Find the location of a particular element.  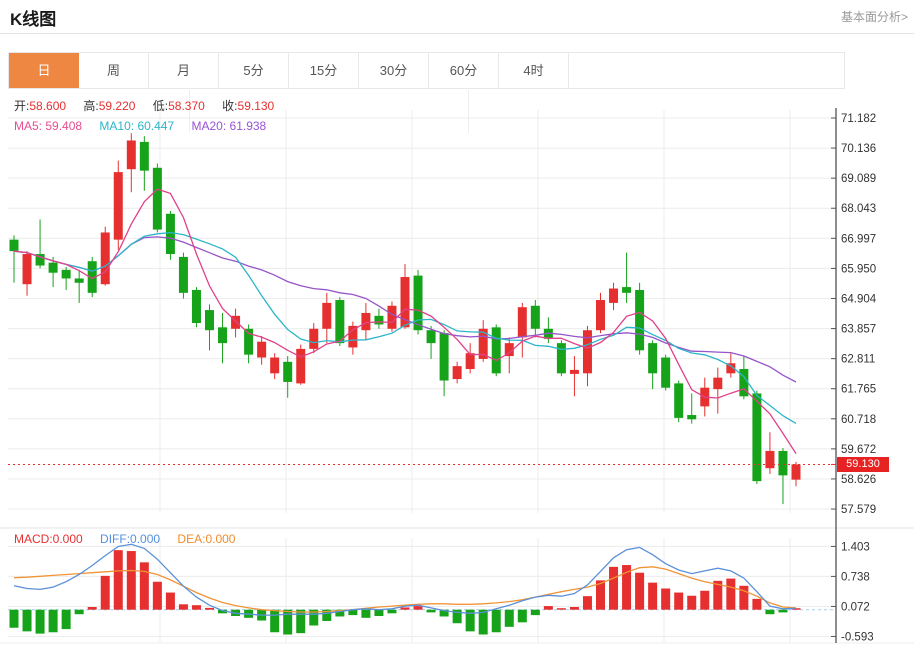

open-readout: 开:58.600 is located at coordinates (40, 106).